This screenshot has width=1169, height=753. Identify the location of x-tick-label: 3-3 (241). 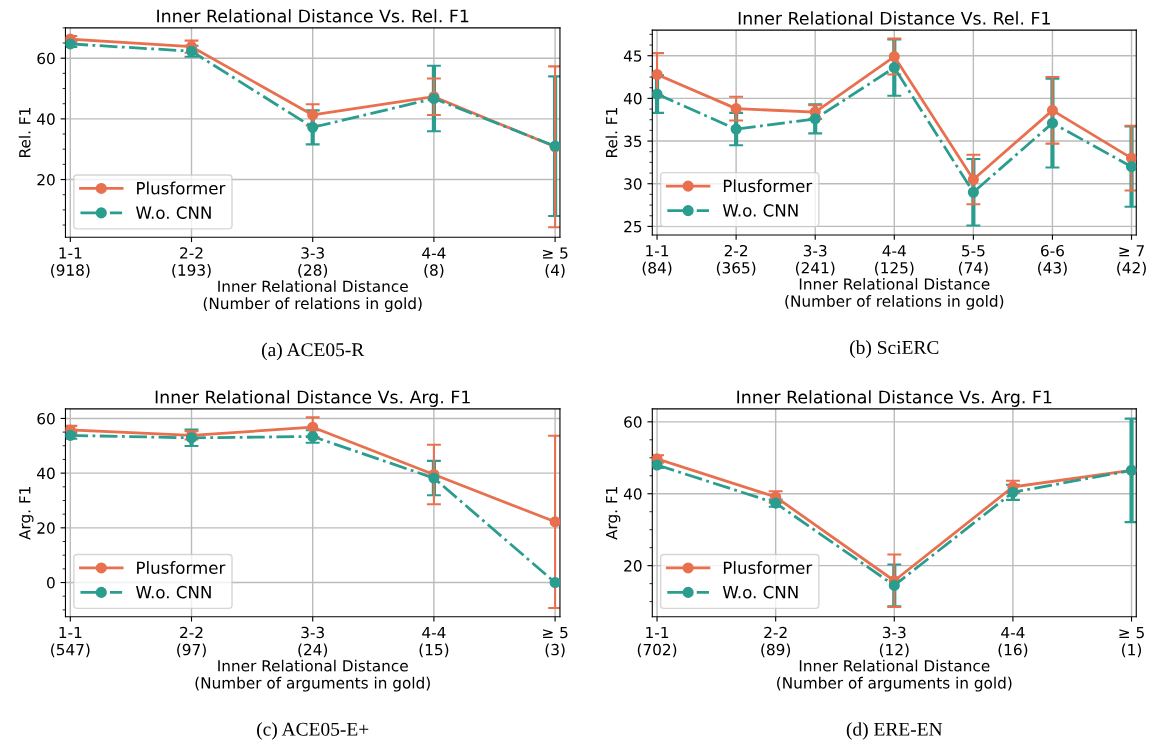
(815, 260).